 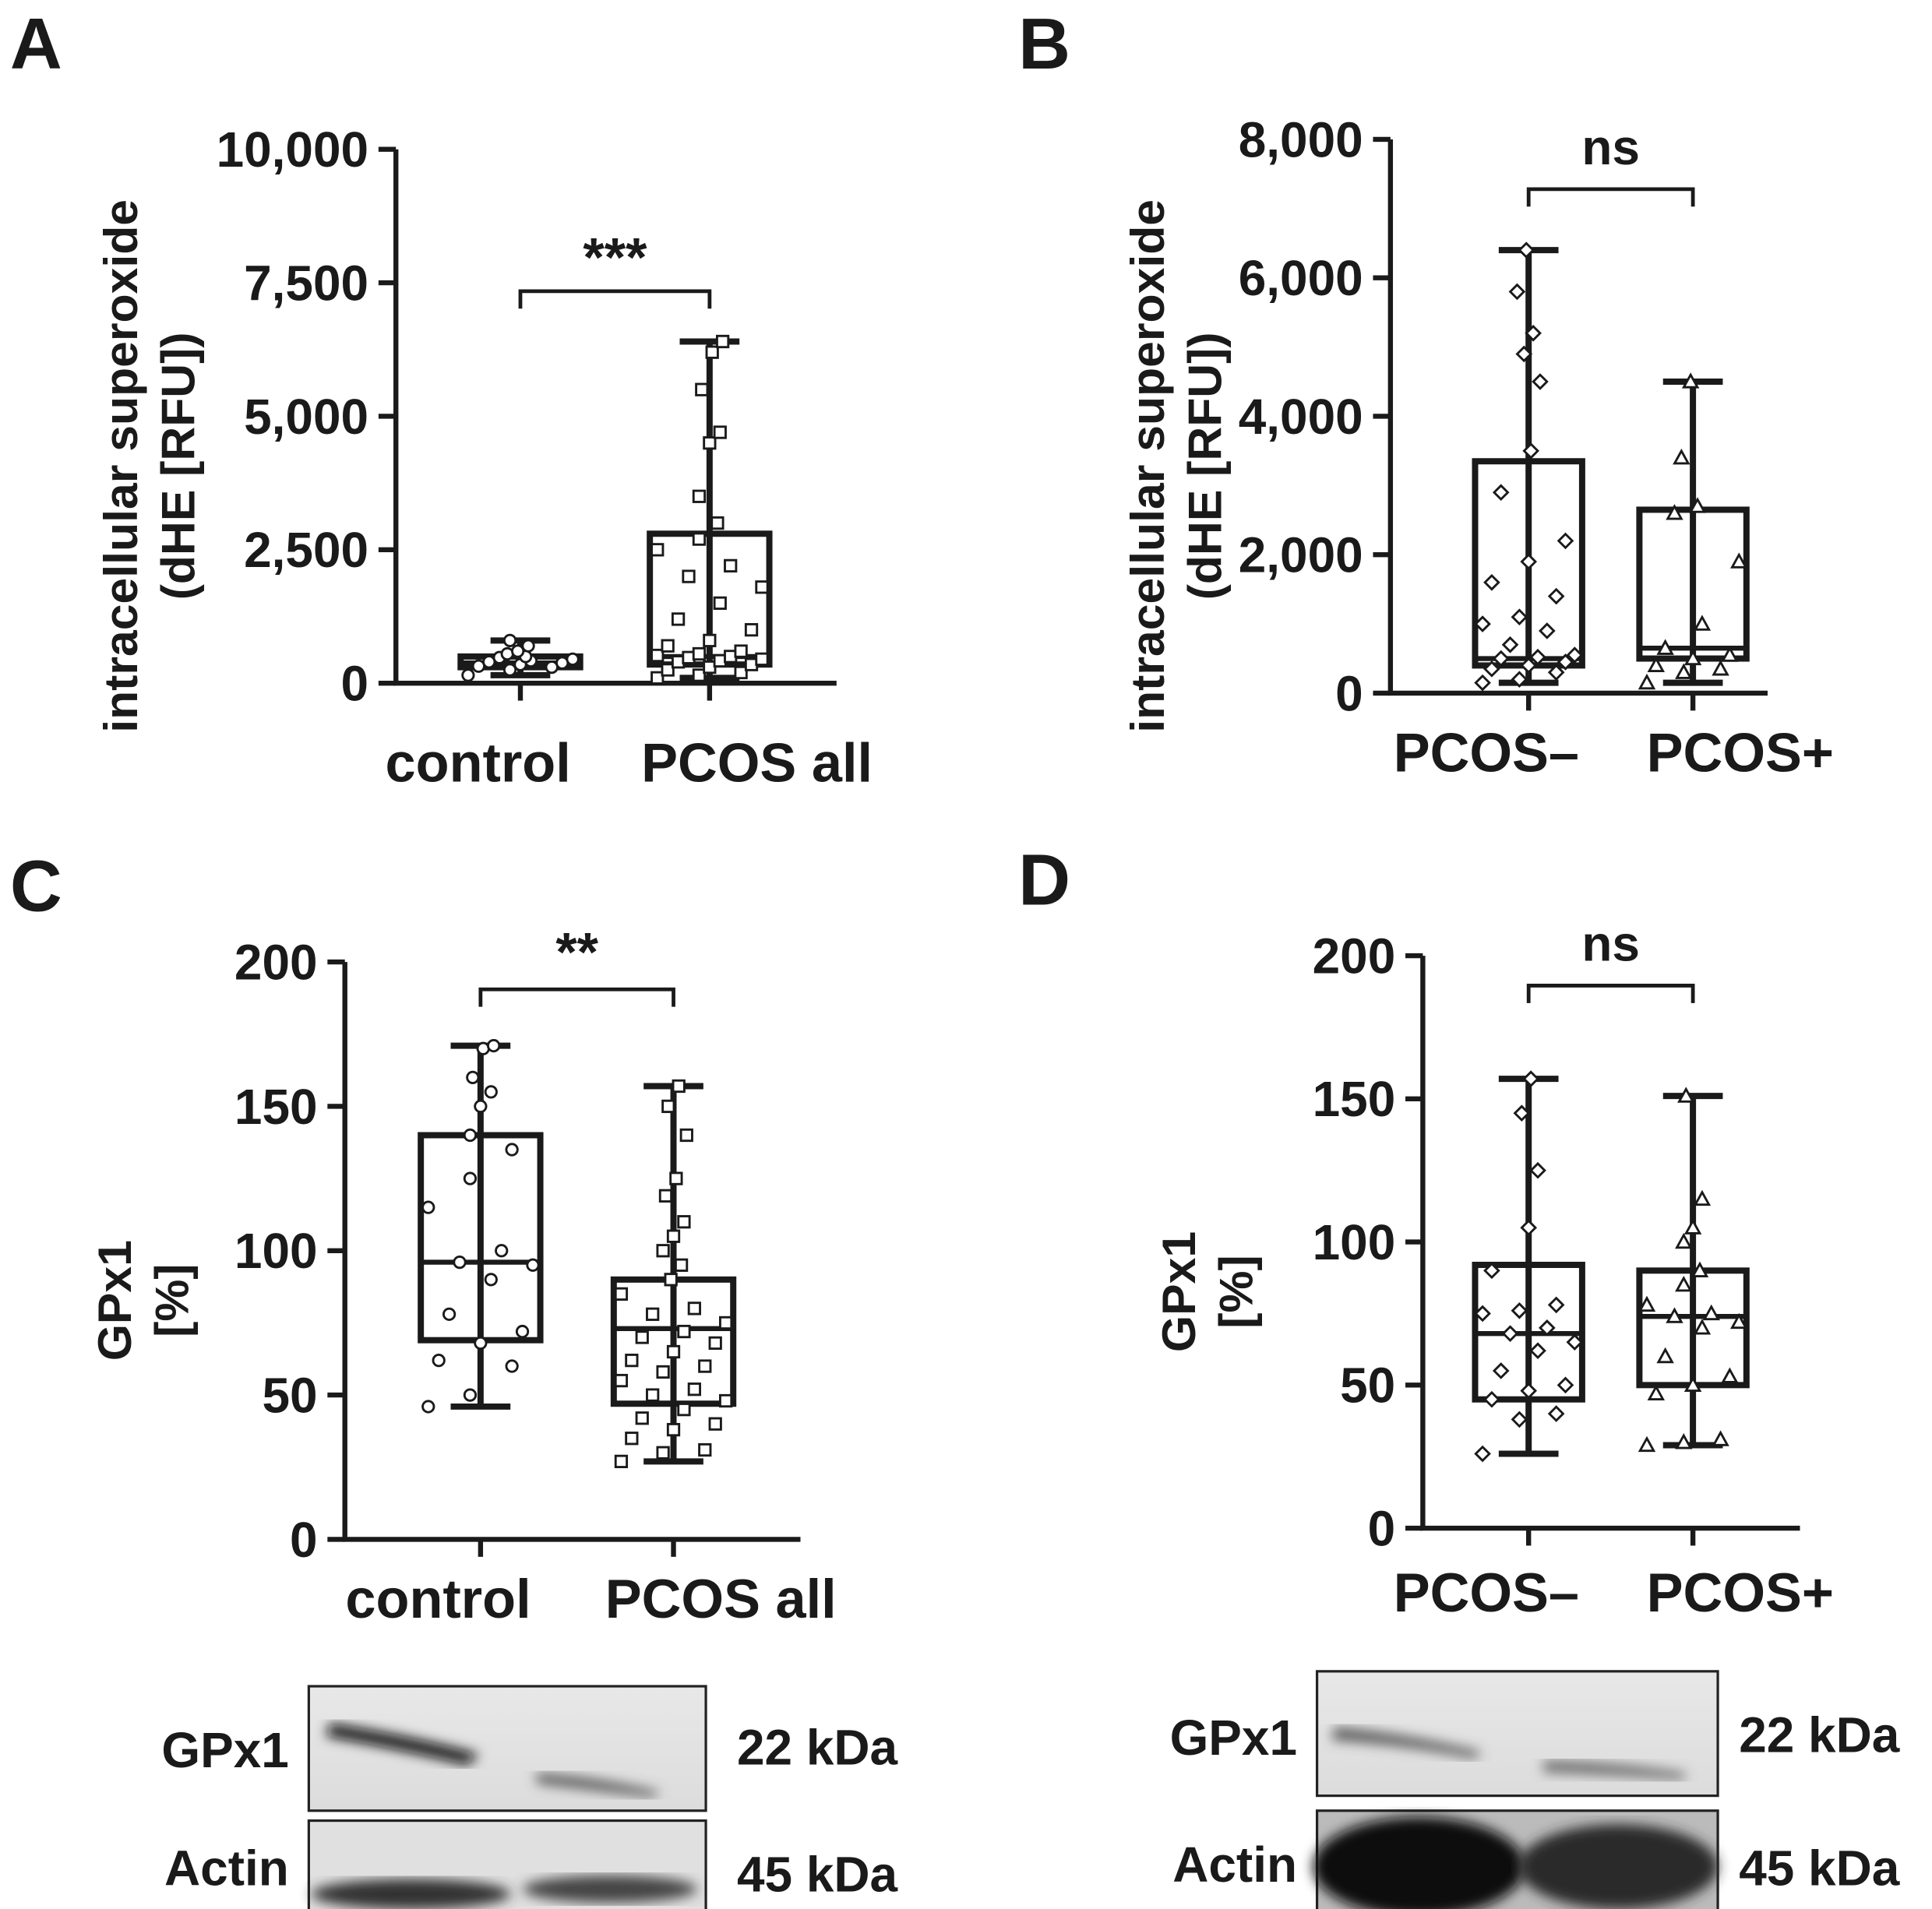 I want to click on y-axis-label-line: GPx1, so click(x=1178, y=1291).